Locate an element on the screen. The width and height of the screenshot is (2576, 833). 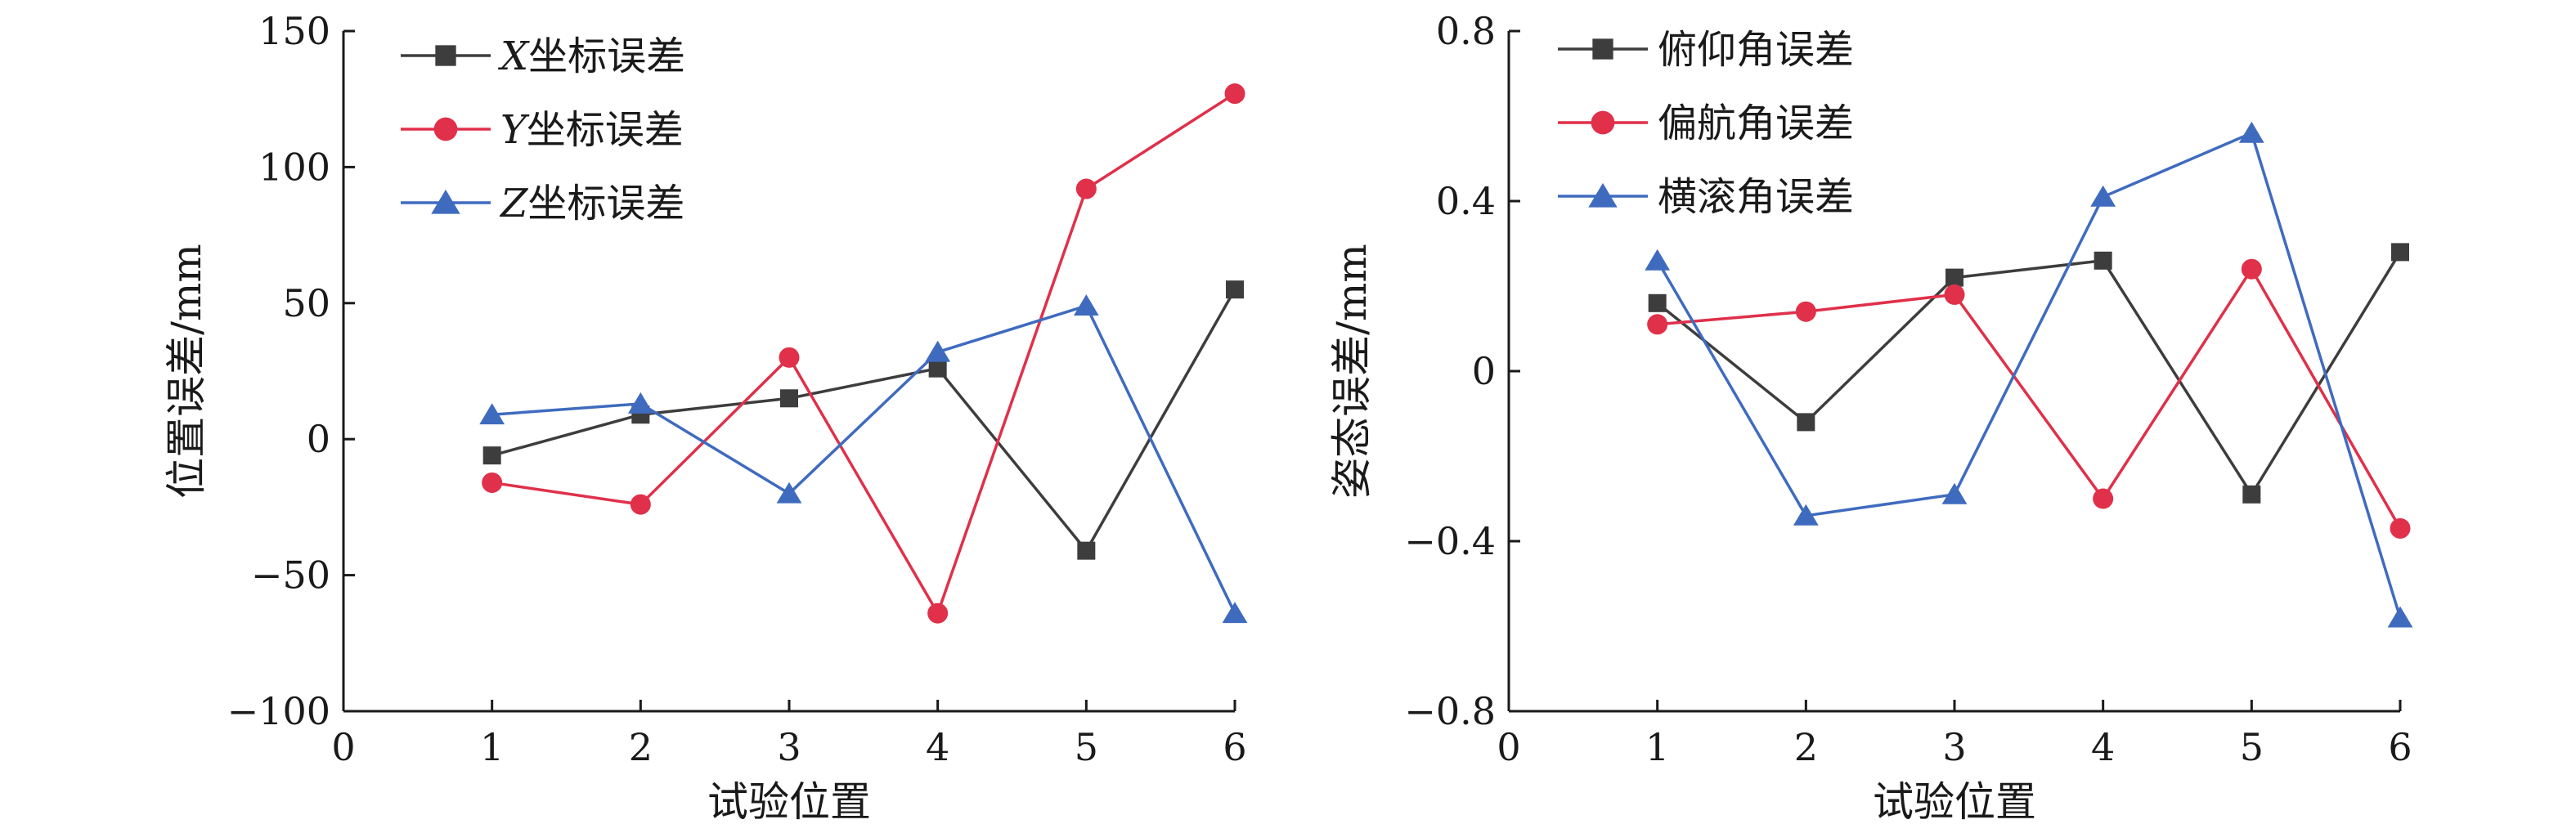
chart2-series-1-line is located at coordinates (2029, 375).